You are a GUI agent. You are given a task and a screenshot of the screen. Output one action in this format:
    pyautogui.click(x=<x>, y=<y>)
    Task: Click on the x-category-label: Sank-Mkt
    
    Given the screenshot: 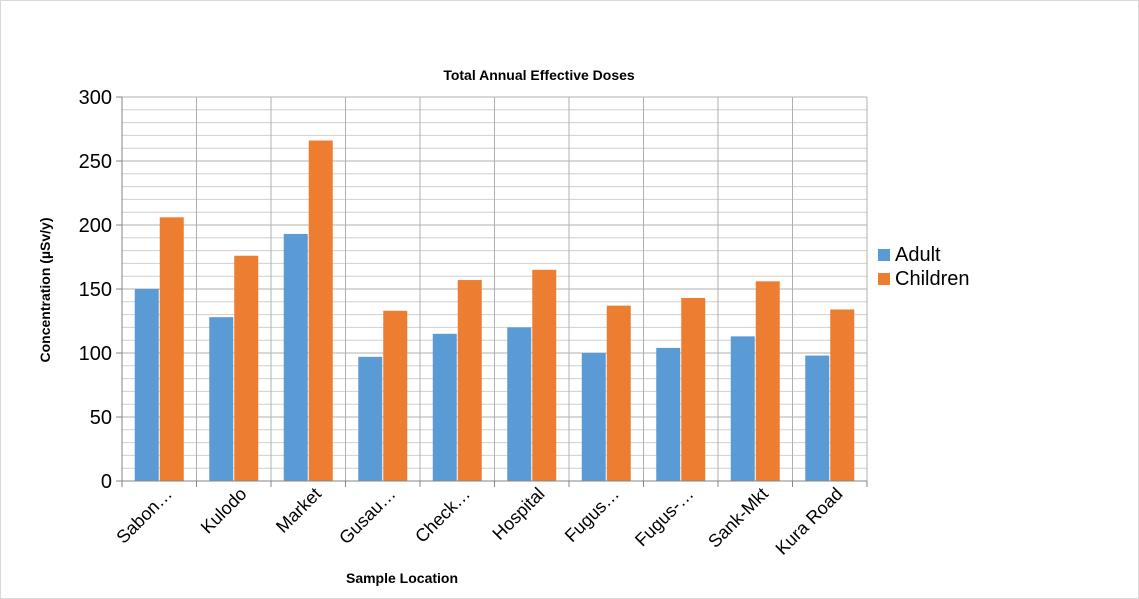 What is the action you would take?
    pyautogui.click(x=738, y=518)
    